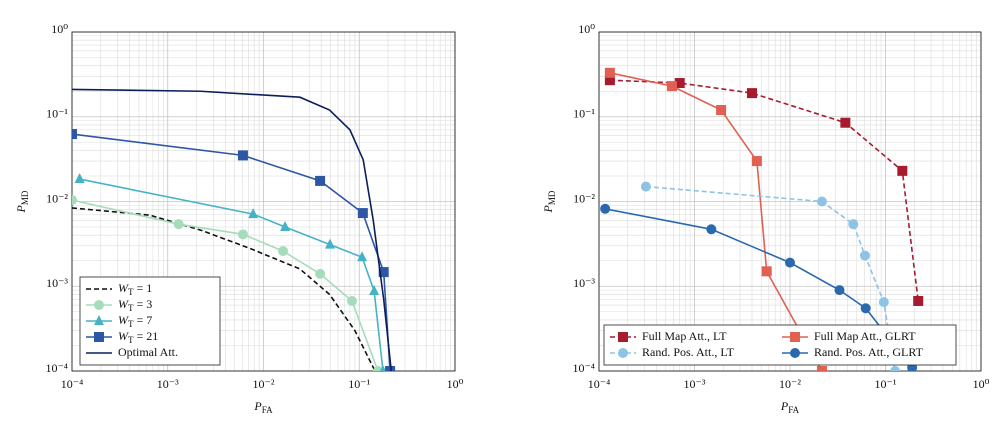 Image resolution: width=998 pixels, height=421 pixels. What do you see at coordinates (135, 305) in the screenshot?
I see `legend-label: WT = 3` at bounding box center [135, 305].